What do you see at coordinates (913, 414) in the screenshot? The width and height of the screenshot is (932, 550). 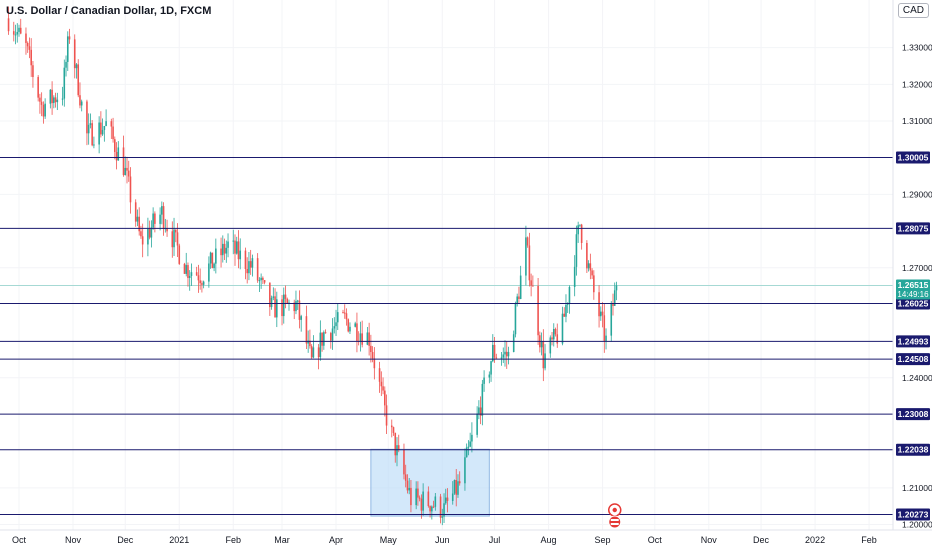 I see `level-label-text: 1.23008` at bounding box center [913, 414].